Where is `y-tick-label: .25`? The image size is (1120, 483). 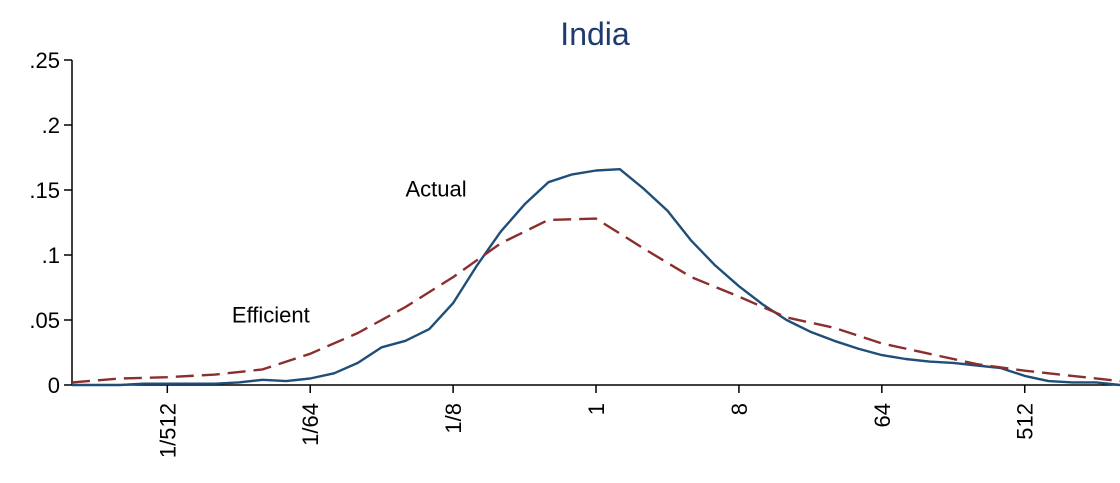
y-tick-label: .25 is located at coordinates (44, 60).